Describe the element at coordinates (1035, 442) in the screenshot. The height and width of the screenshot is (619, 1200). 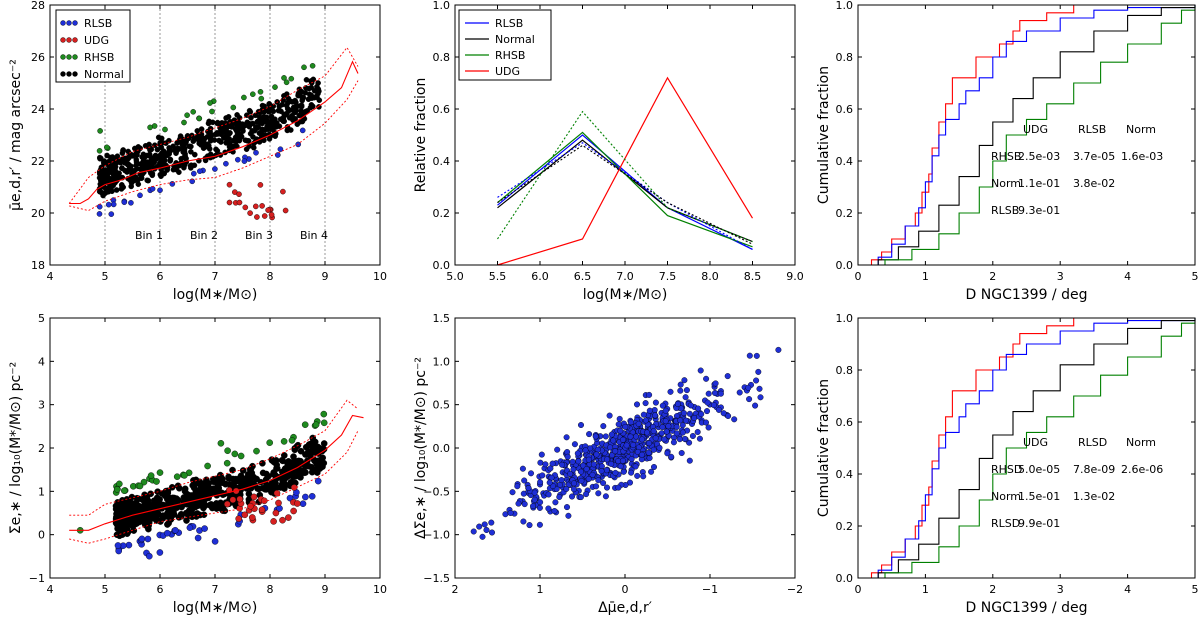
I see `table-header: UDG` at that location.